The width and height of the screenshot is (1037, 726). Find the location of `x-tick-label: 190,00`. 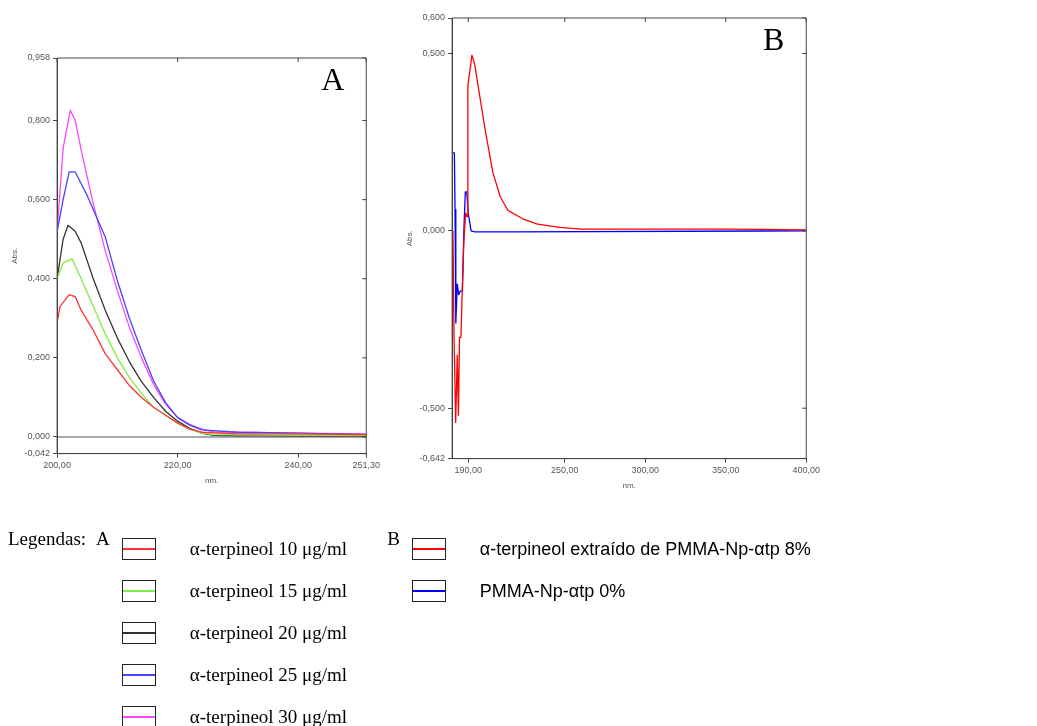

x-tick-label: 190,00 is located at coordinates (468, 470).